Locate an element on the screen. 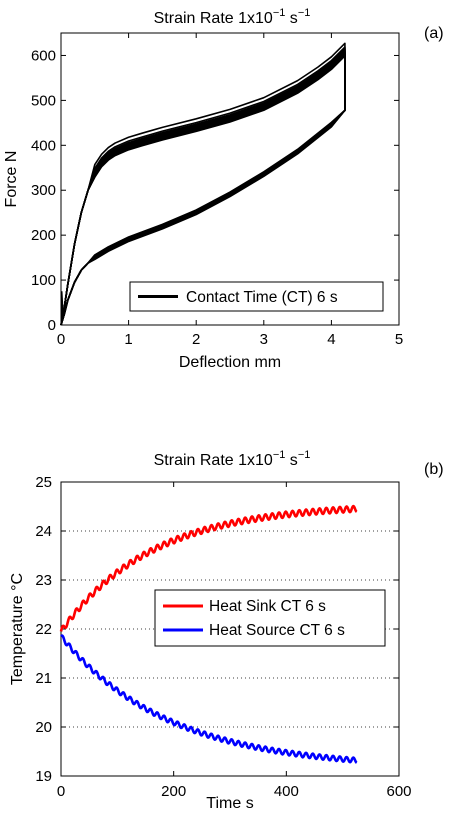  panel-b-heat-source-line is located at coordinates (209, 699).